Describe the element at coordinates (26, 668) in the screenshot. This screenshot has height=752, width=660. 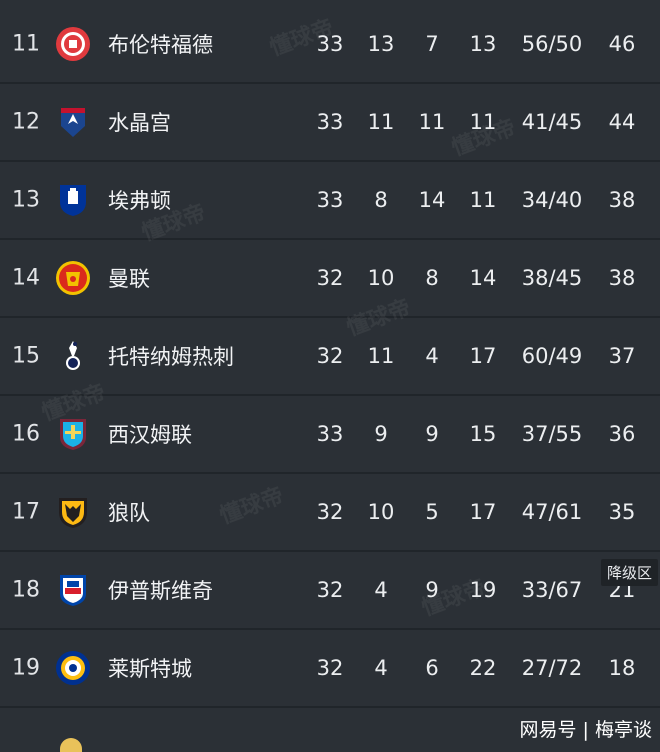
I see `rank: 19` at that location.